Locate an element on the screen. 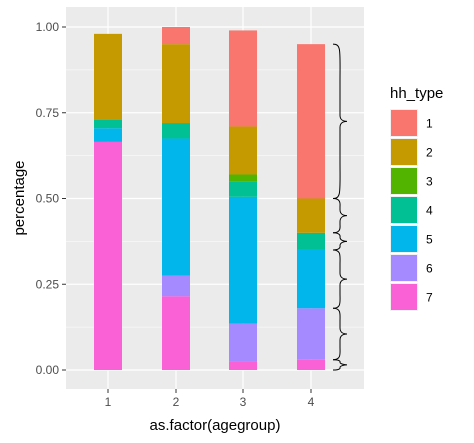 Image resolution: width=474 pixels, height=443 pixels. y-axis: 0.00 0.25 0.50 0.75 1.00 is located at coordinates (51, 198).